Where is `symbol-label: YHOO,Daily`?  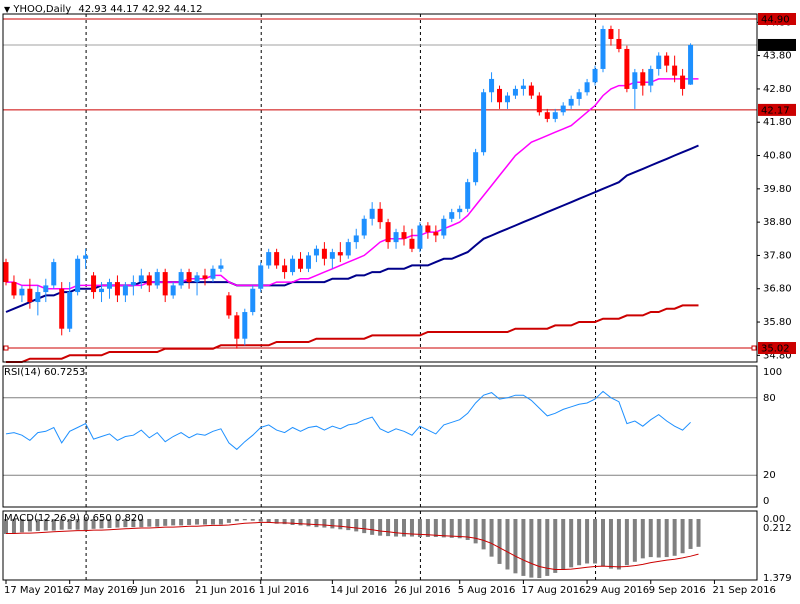 symbol-label: YHOO,Daily is located at coordinates (42, 9).